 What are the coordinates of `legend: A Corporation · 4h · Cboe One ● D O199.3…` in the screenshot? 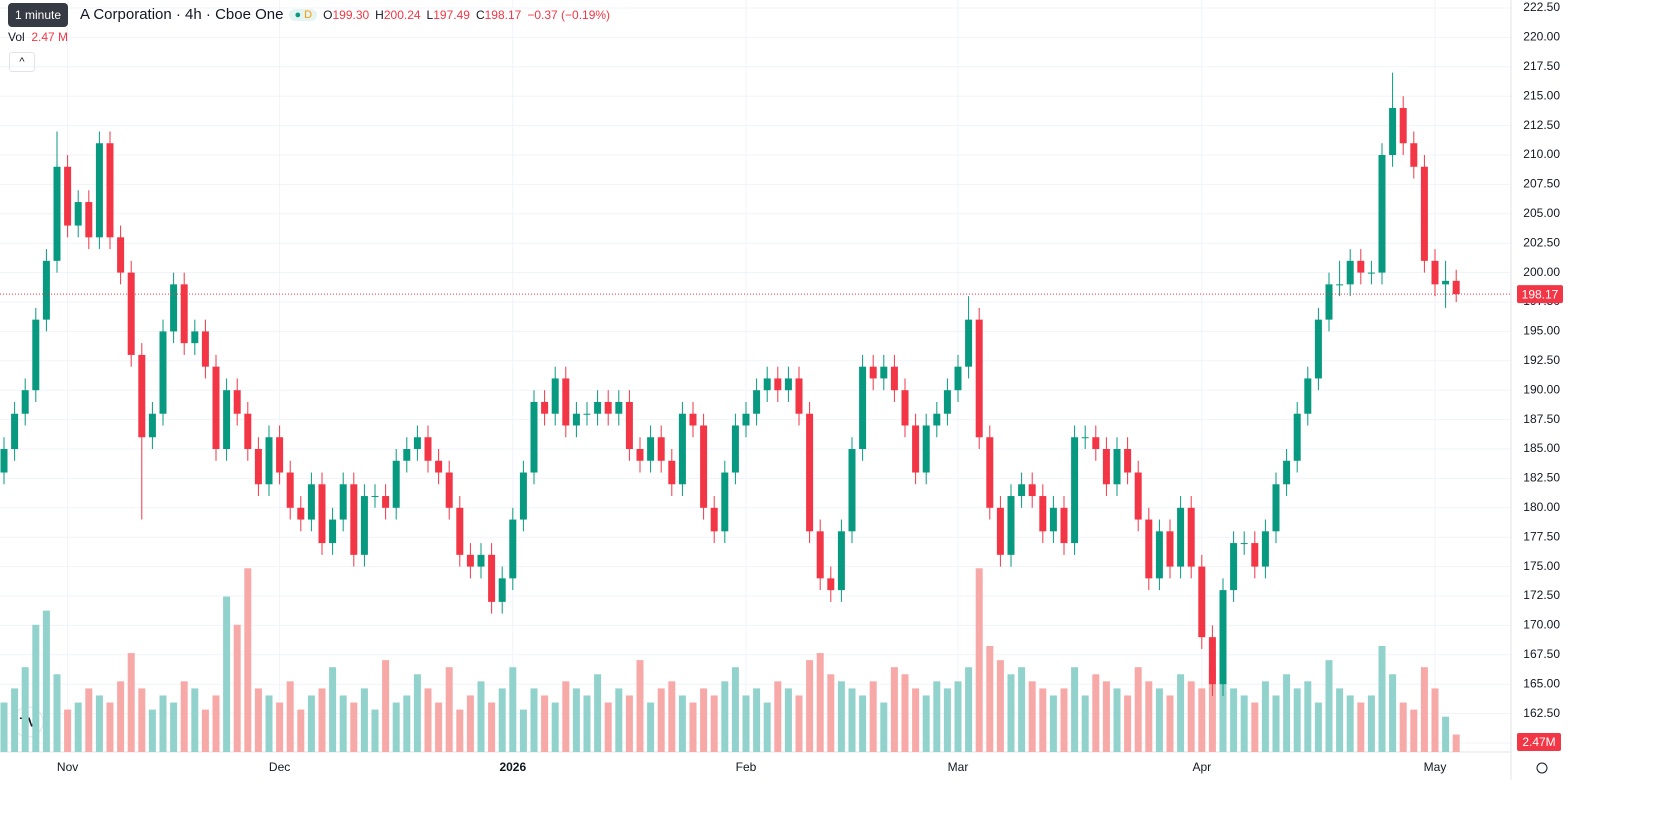 It's located at (345, 14).